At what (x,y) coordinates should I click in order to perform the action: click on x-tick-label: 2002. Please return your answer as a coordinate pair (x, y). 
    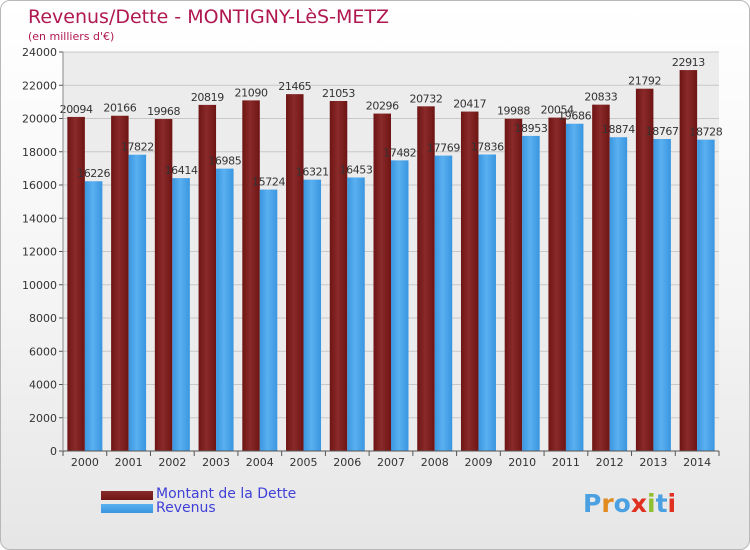
    Looking at the image, I should click on (172, 462).